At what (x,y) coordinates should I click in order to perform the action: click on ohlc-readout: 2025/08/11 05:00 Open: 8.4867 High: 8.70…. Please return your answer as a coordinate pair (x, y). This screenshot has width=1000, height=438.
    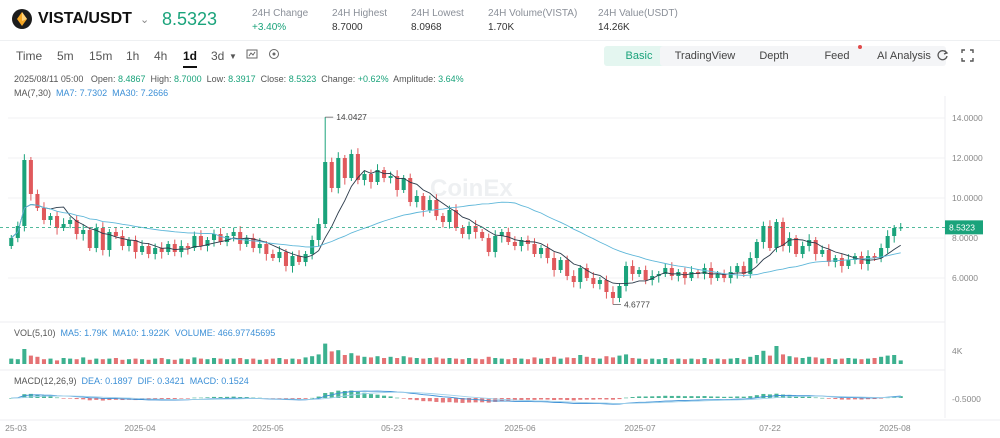
    Looking at the image, I should click on (239, 79).